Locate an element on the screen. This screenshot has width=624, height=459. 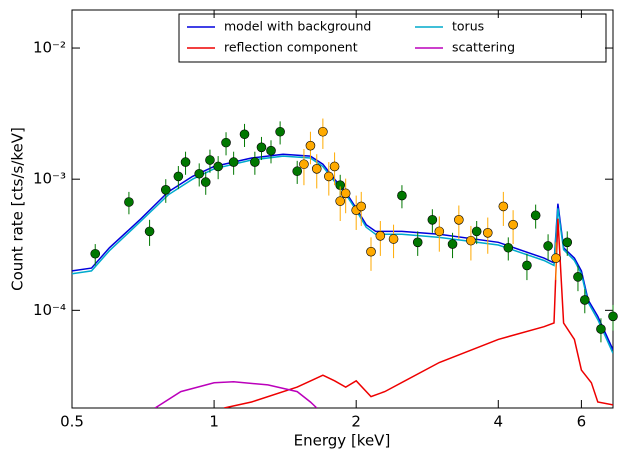
legend-label: model with background is located at coordinates (297, 26).